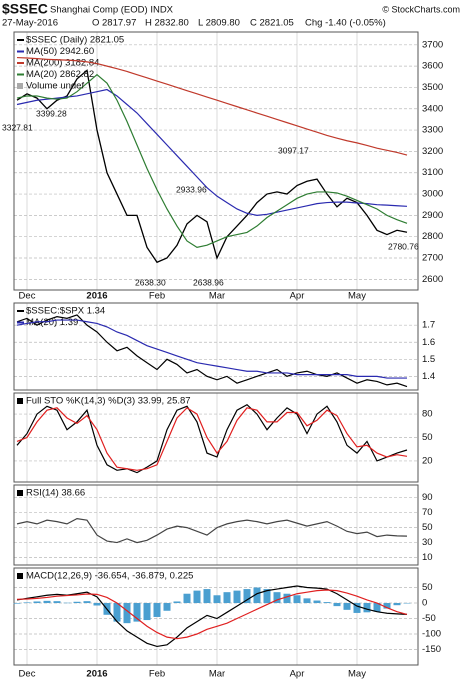 The height and width of the screenshot is (685, 464). I want to click on high: H 2832.80, so click(167, 23).